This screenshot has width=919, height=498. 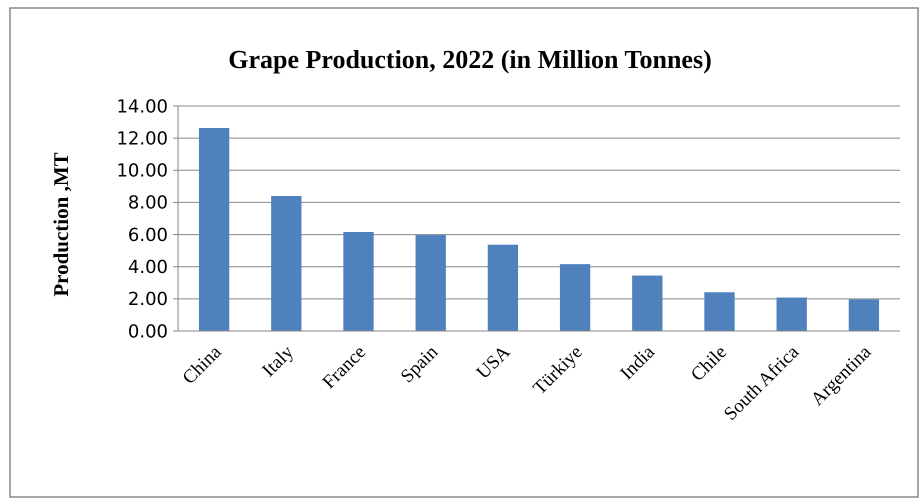 I want to click on x-tick-label: India, so click(x=638, y=362).